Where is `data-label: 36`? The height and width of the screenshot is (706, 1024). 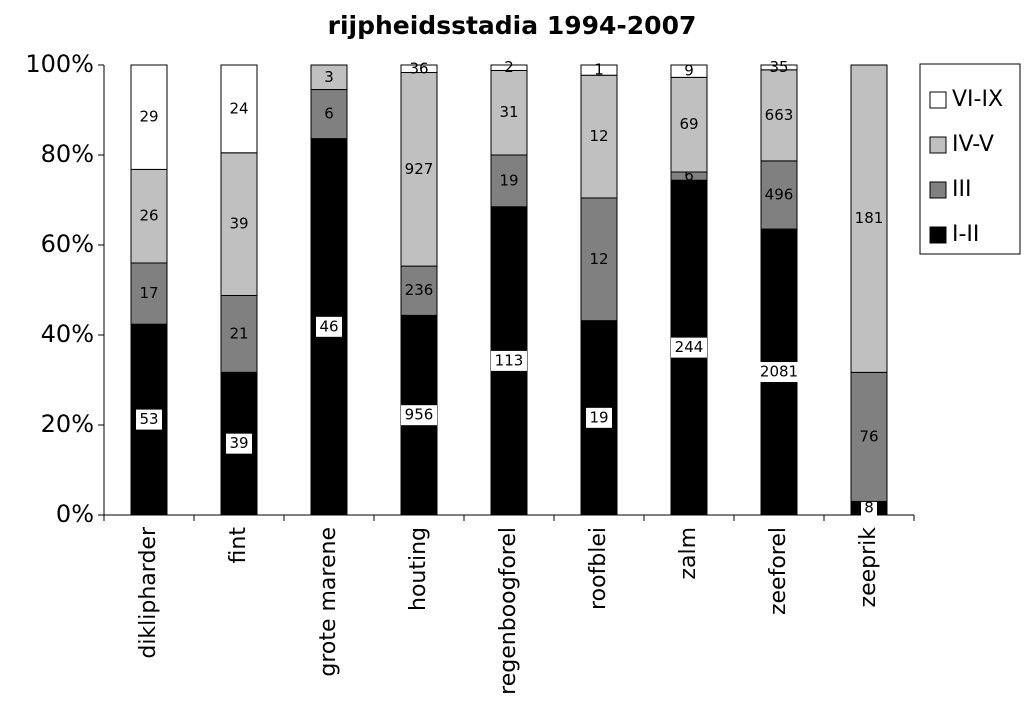
data-label: 36 is located at coordinates (418, 68).